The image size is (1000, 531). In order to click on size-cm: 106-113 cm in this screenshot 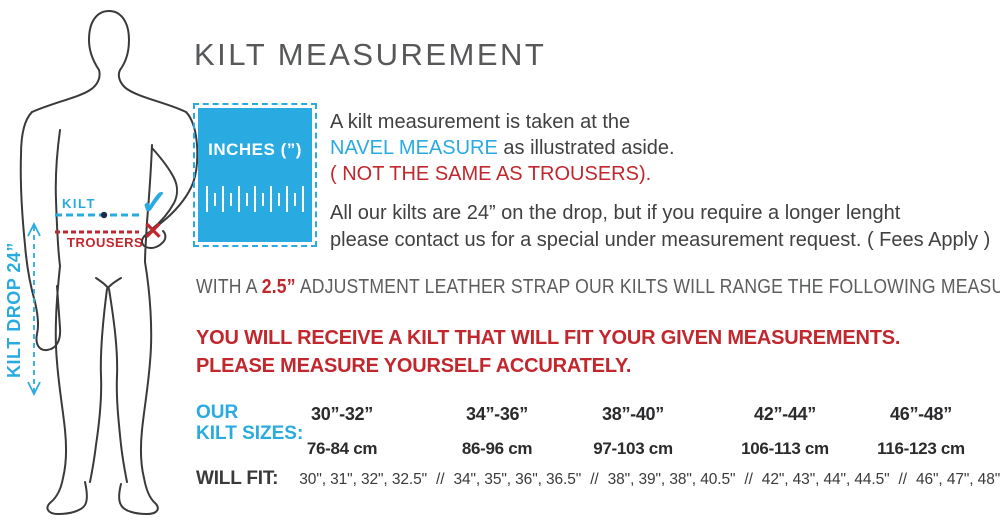, I will do `click(785, 448)`.